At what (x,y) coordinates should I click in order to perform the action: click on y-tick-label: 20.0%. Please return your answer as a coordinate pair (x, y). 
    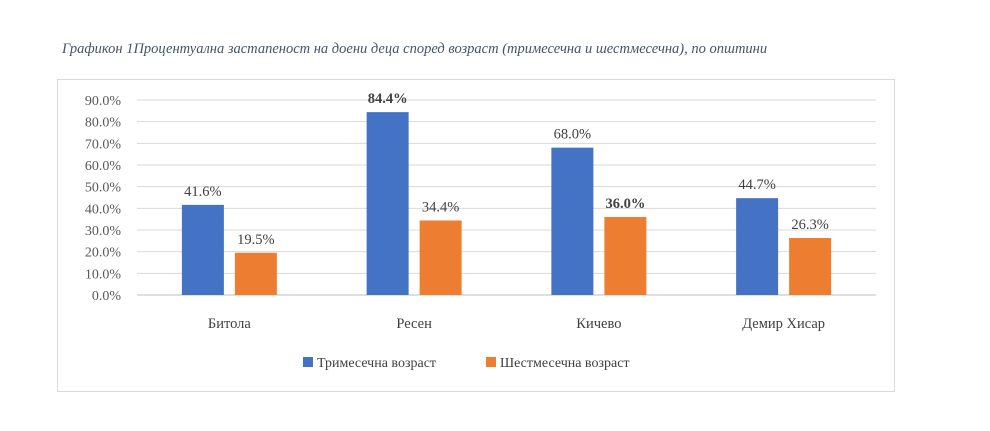
    Looking at the image, I should click on (103, 253).